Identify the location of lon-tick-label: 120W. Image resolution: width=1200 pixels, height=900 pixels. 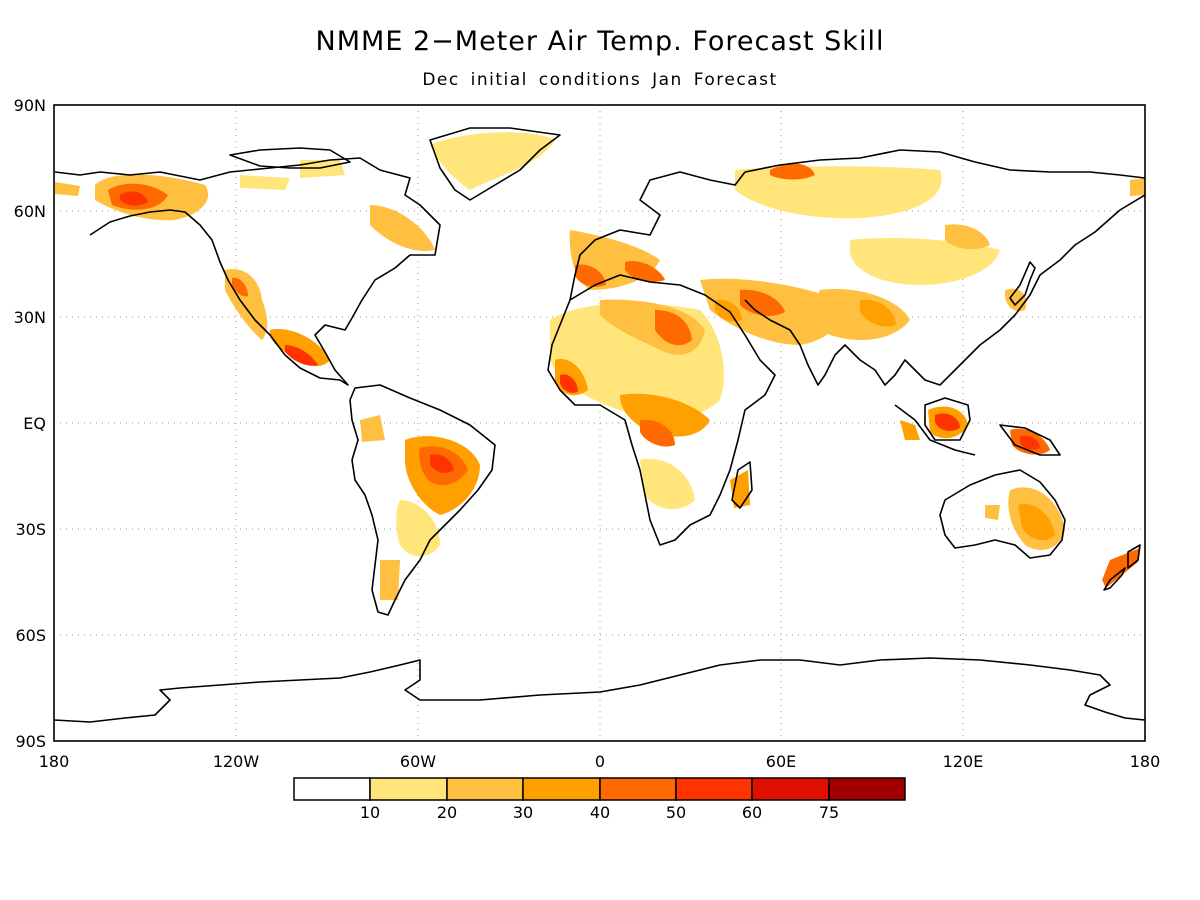
(236, 761).